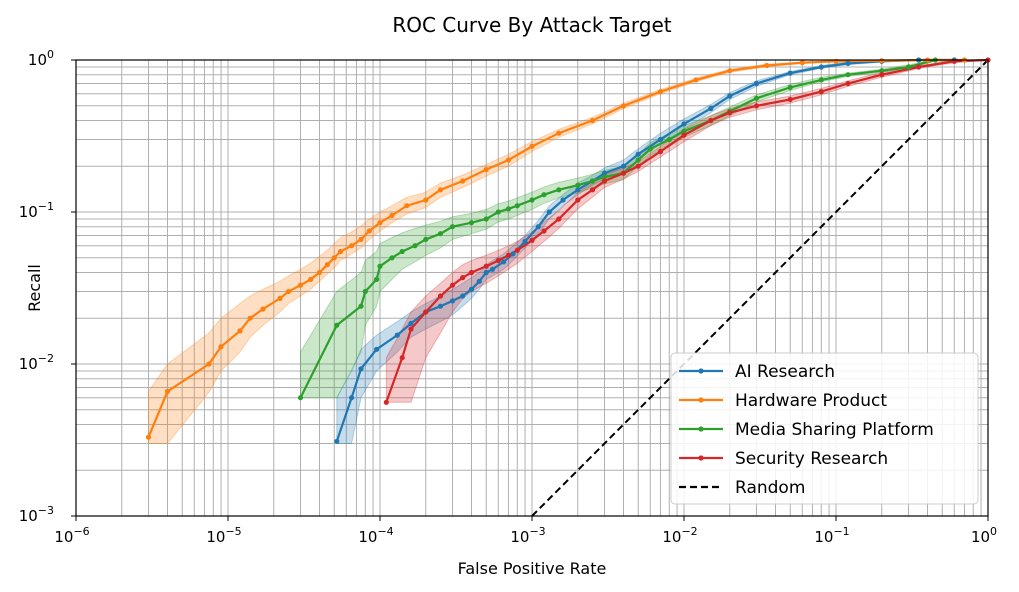 The width and height of the screenshot is (1019, 592). I want to click on y-tick-label: 10⁻², so click(36, 362).